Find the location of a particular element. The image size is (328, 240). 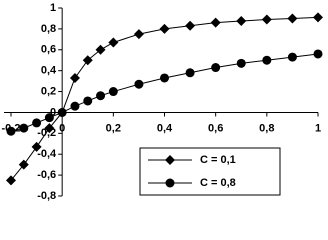

y-tick-label: 0,6 is located at coordinates (48, 50).